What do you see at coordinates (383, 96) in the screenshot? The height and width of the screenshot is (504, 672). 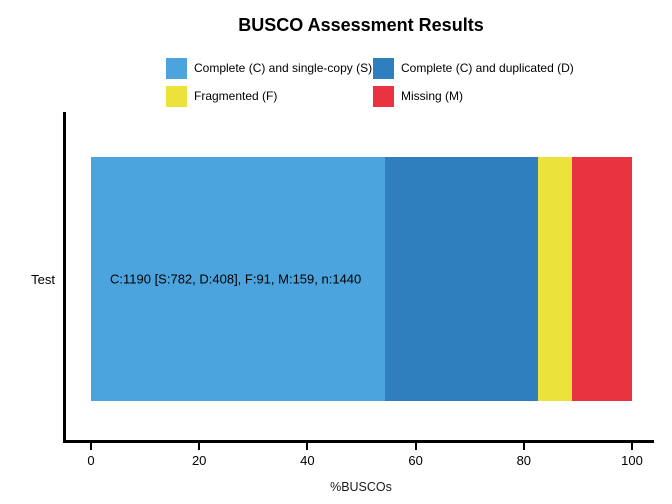 I see `legend-swatch-missing` at bounding box center [383, 96].